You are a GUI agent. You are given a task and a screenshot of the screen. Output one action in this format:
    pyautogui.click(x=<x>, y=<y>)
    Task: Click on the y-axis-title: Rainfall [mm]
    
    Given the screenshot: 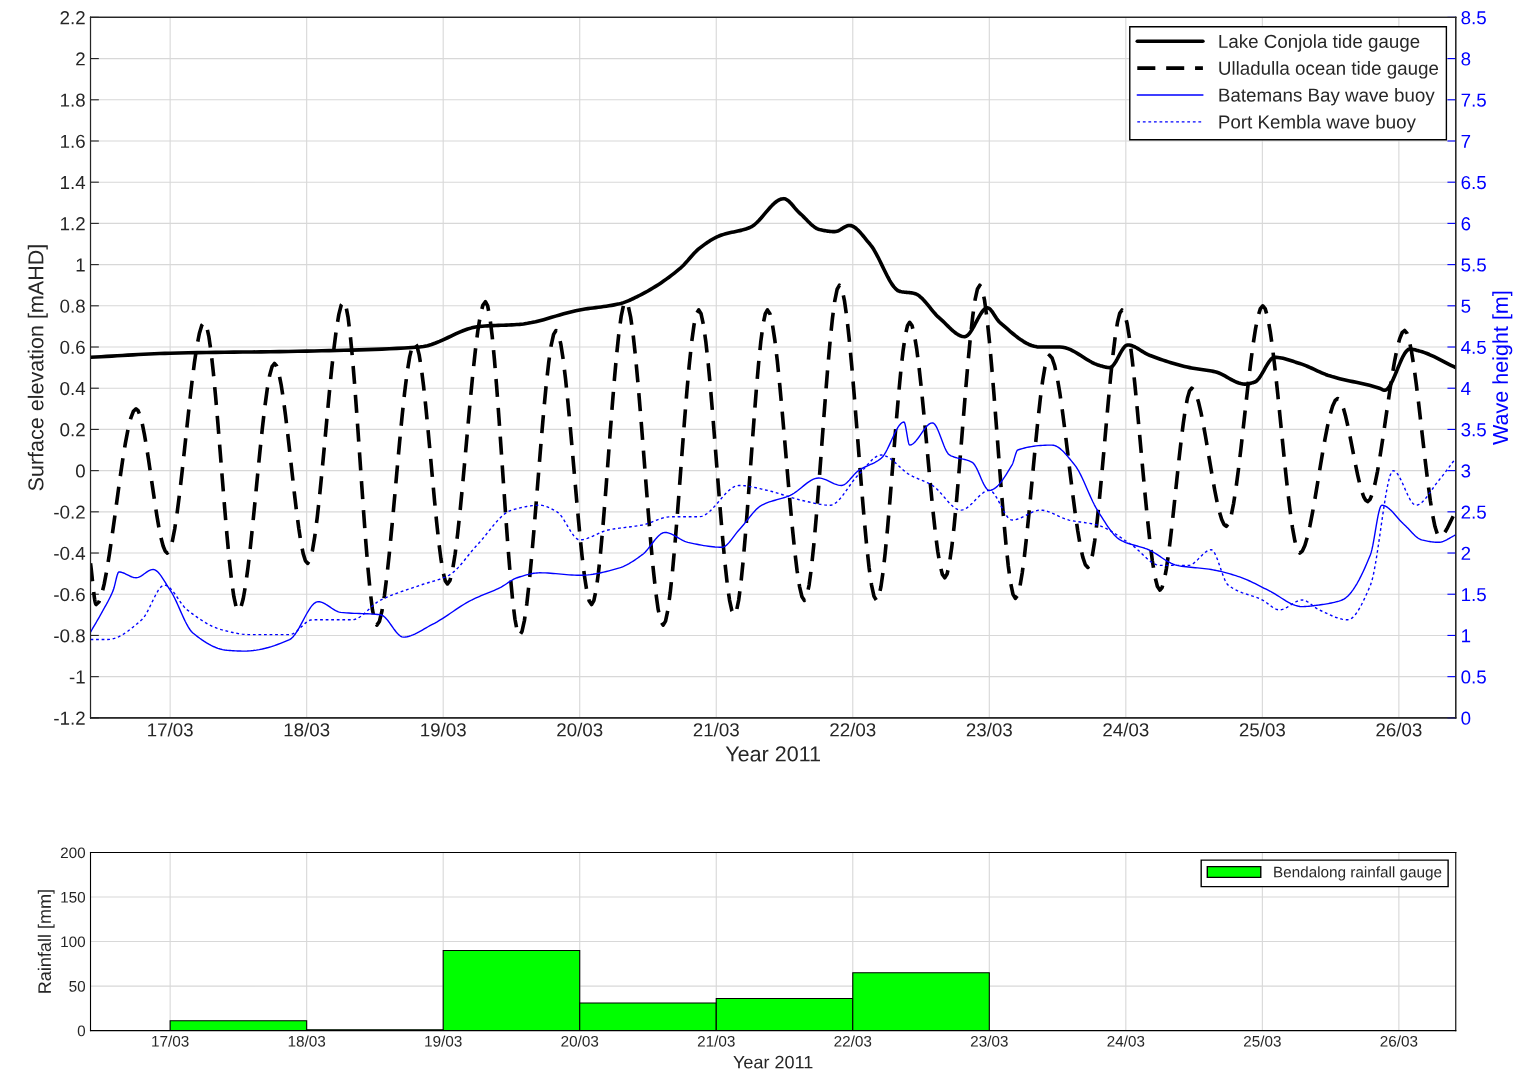 What is the action you would take?
    pyautogui.click(x=46, y=941)
    